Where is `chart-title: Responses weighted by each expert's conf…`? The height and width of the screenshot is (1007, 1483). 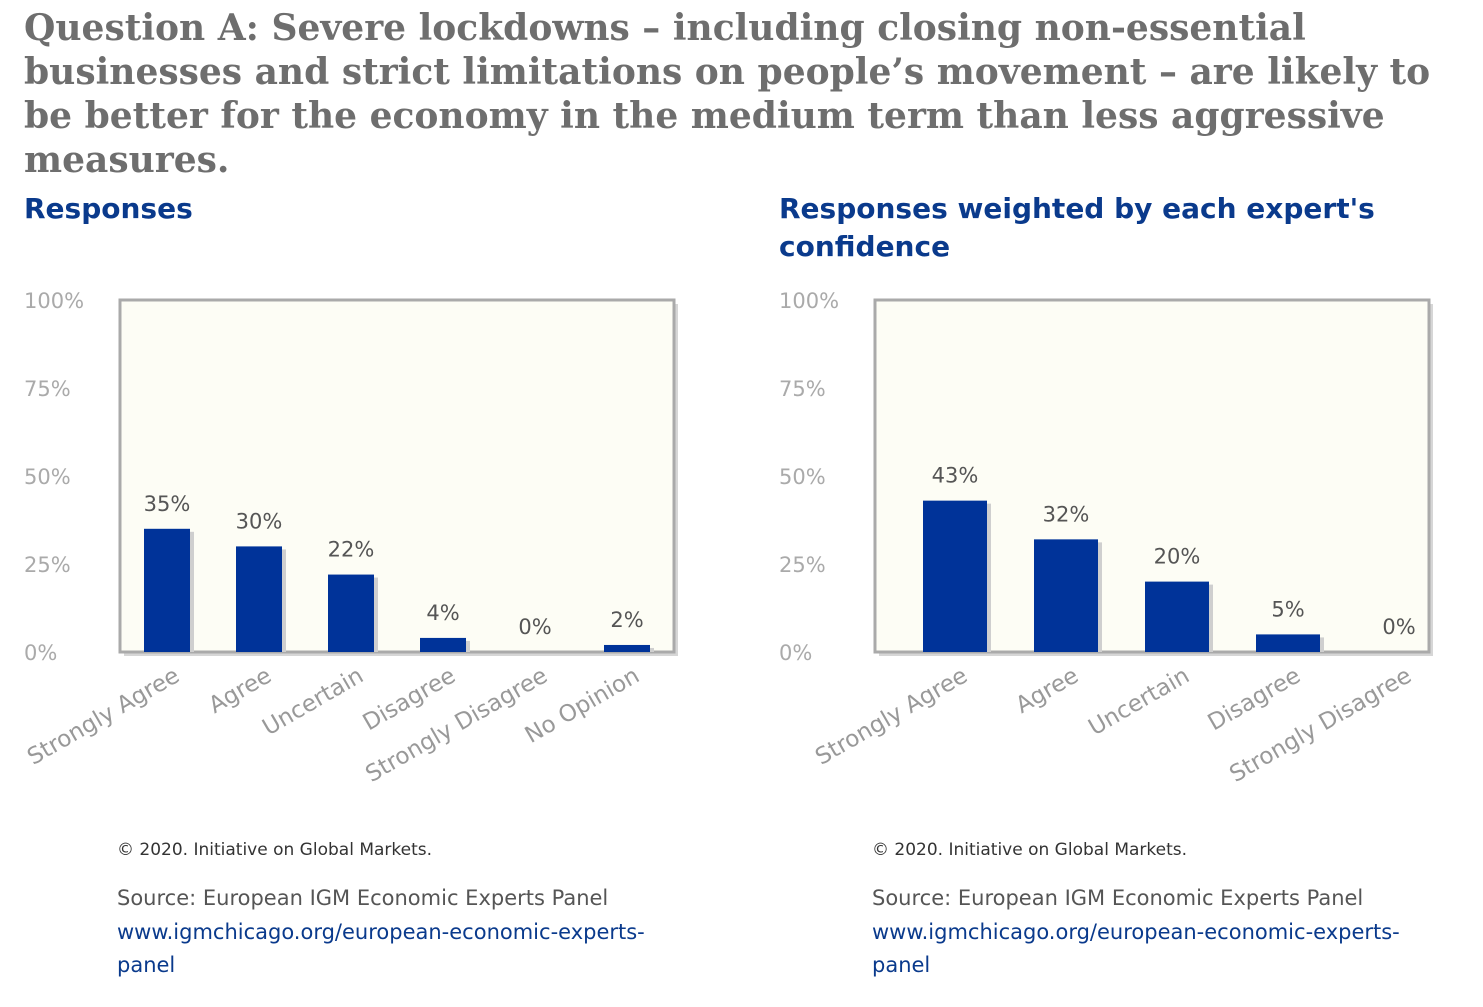 chart-title: Responses weighted by each expert's conf… is located at coordinates (1077, 227).